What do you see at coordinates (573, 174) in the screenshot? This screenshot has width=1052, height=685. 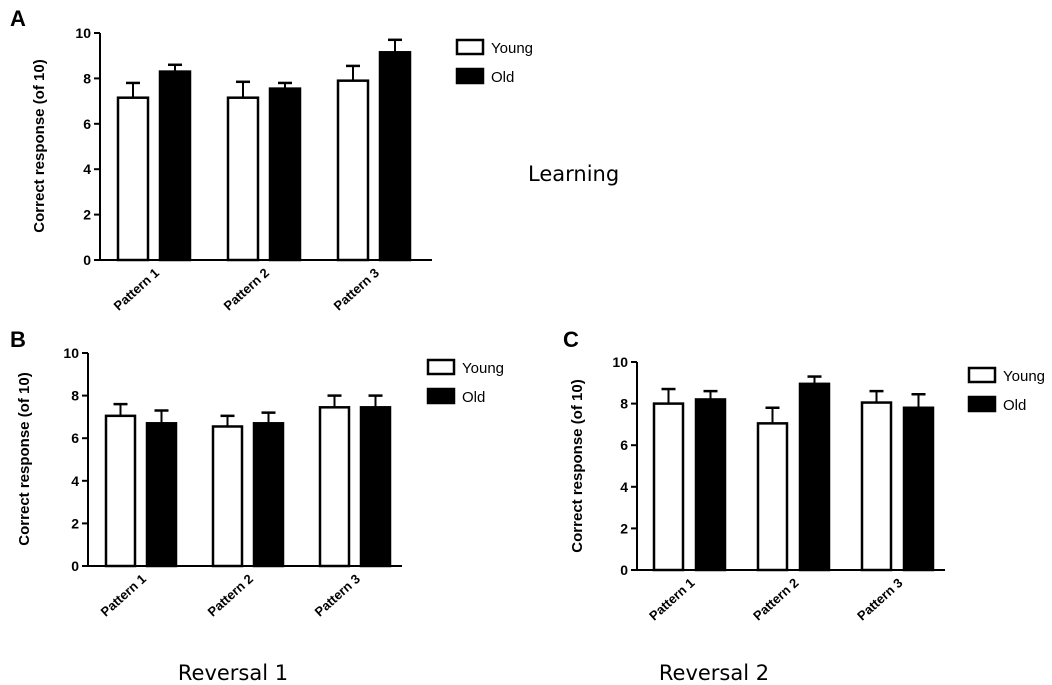 I see `panel-caption: Learning` at bounding box center [573, 174].